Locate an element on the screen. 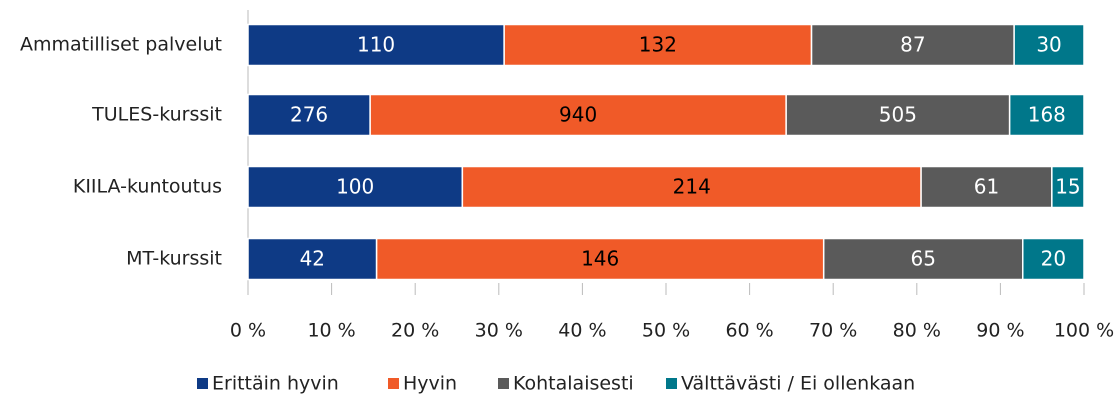 The width and height of the screenshot is (1117, 401). data-label: 505 is located at coordinates (898, 115).